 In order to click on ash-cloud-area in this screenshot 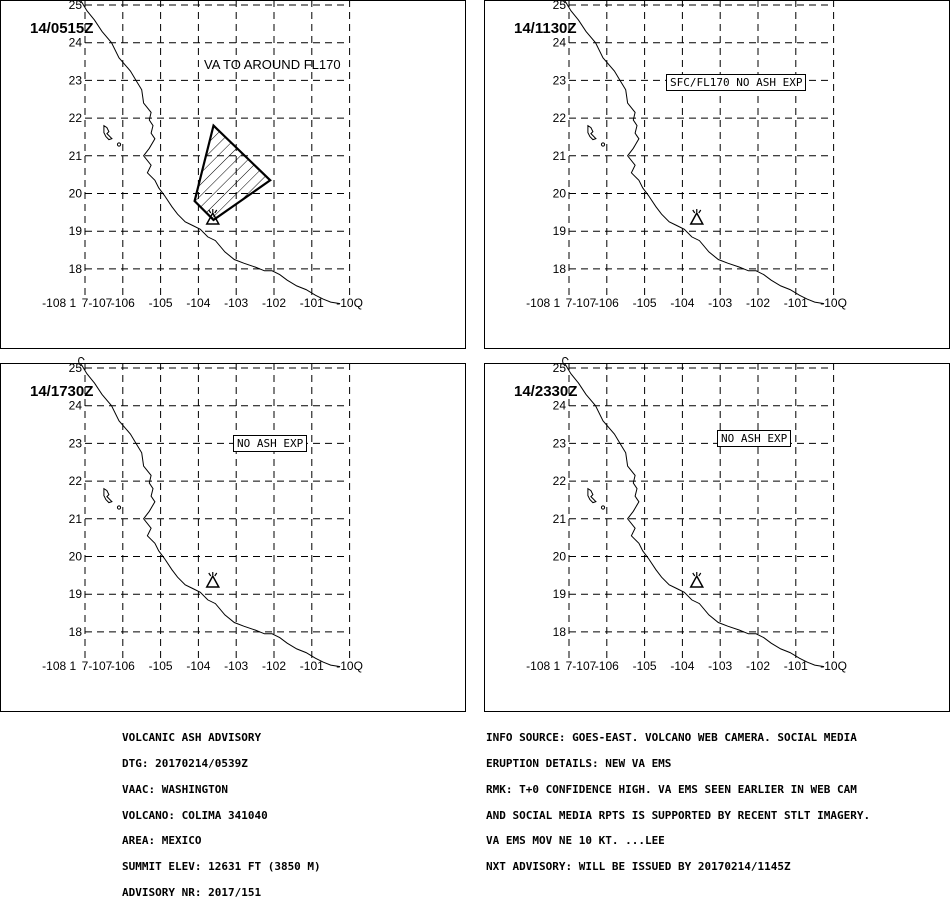, I will do `click(232, 172)`.